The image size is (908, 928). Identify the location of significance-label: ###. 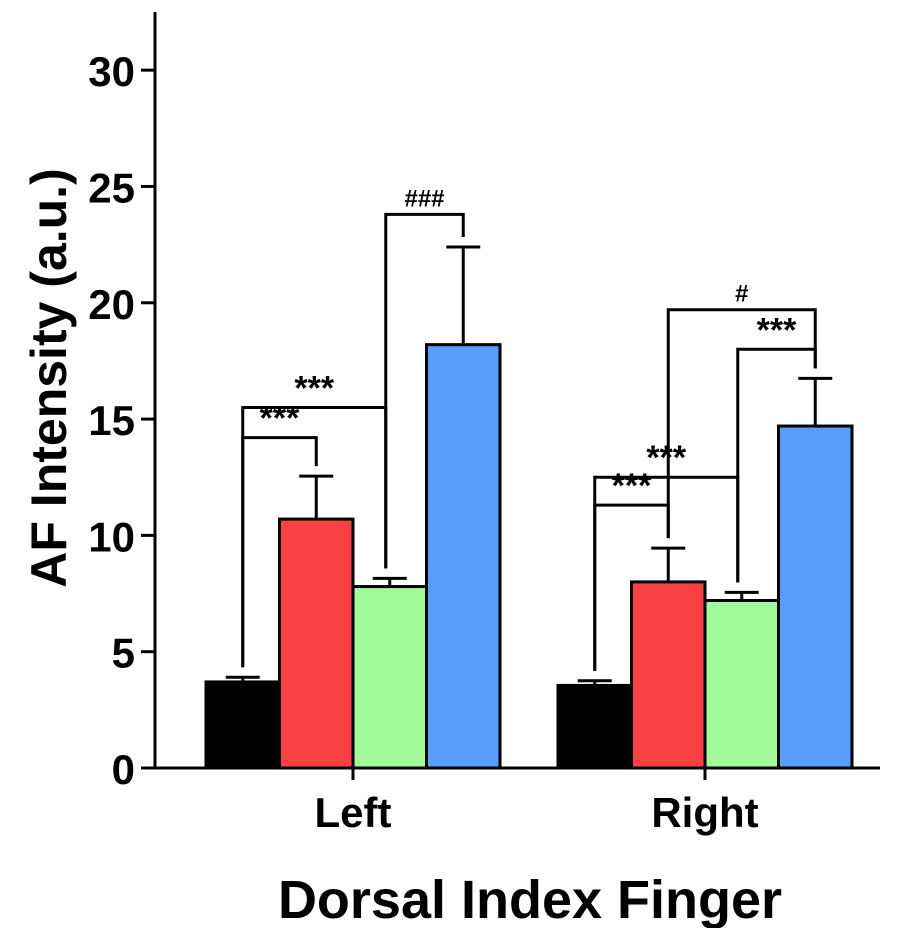
(424, 198).